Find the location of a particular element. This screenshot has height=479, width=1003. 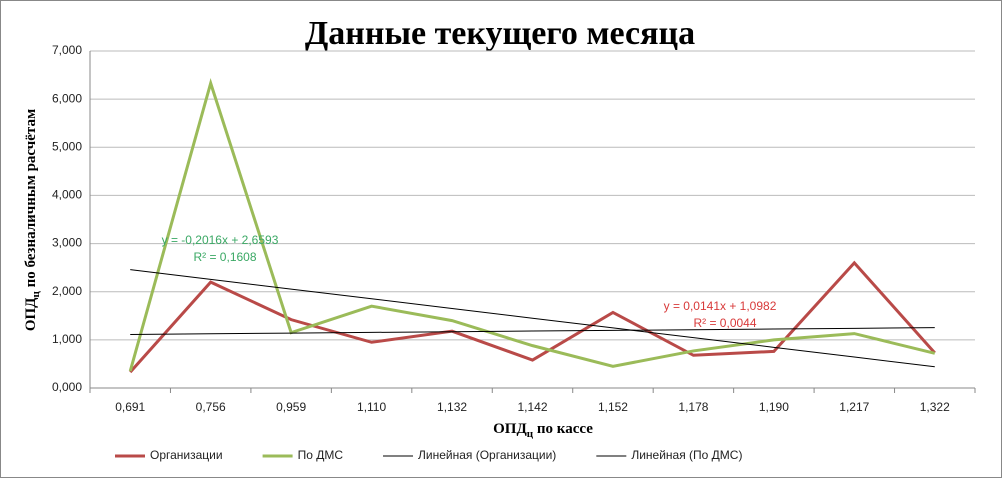

y-tick-label: 5,000 is located at coordinates (67, 146).